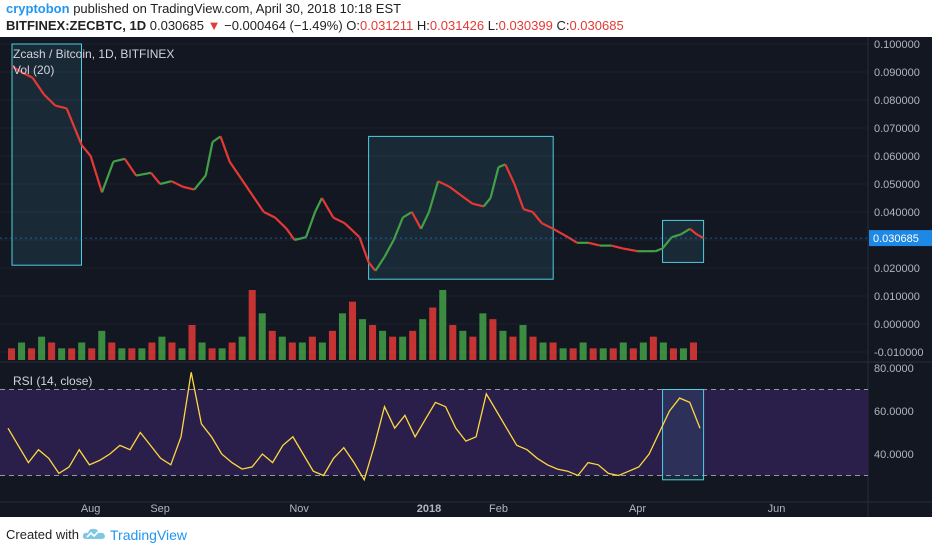 The image size is (932, 550). I want to click on price-tick-label: 0.010000, so click(897, 297).